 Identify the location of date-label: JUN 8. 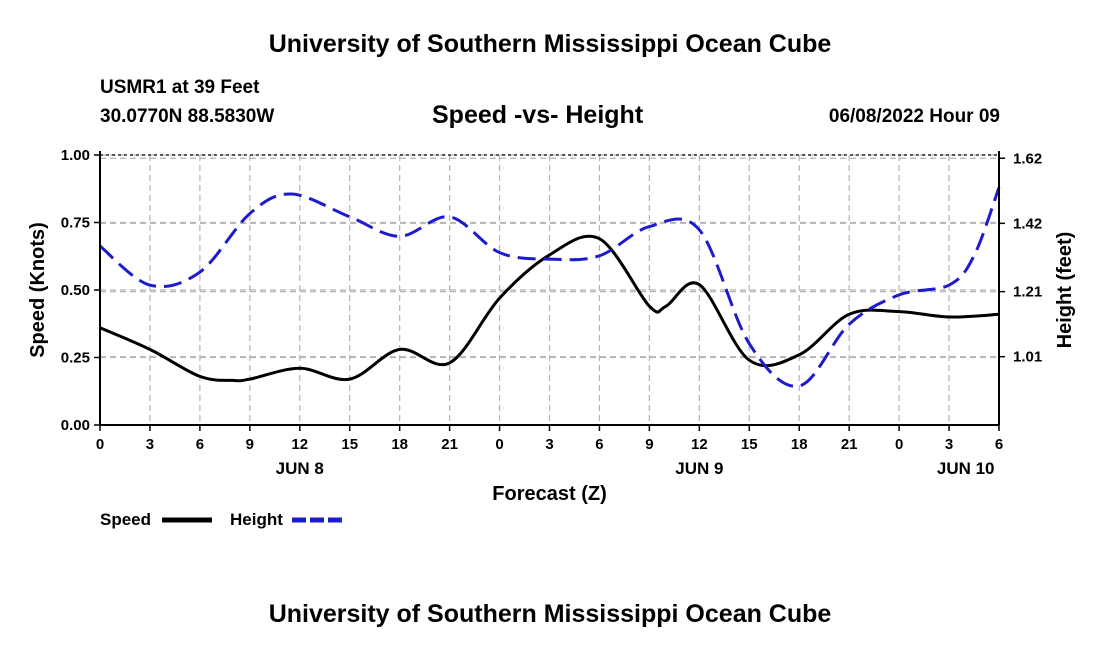
(300, 468).